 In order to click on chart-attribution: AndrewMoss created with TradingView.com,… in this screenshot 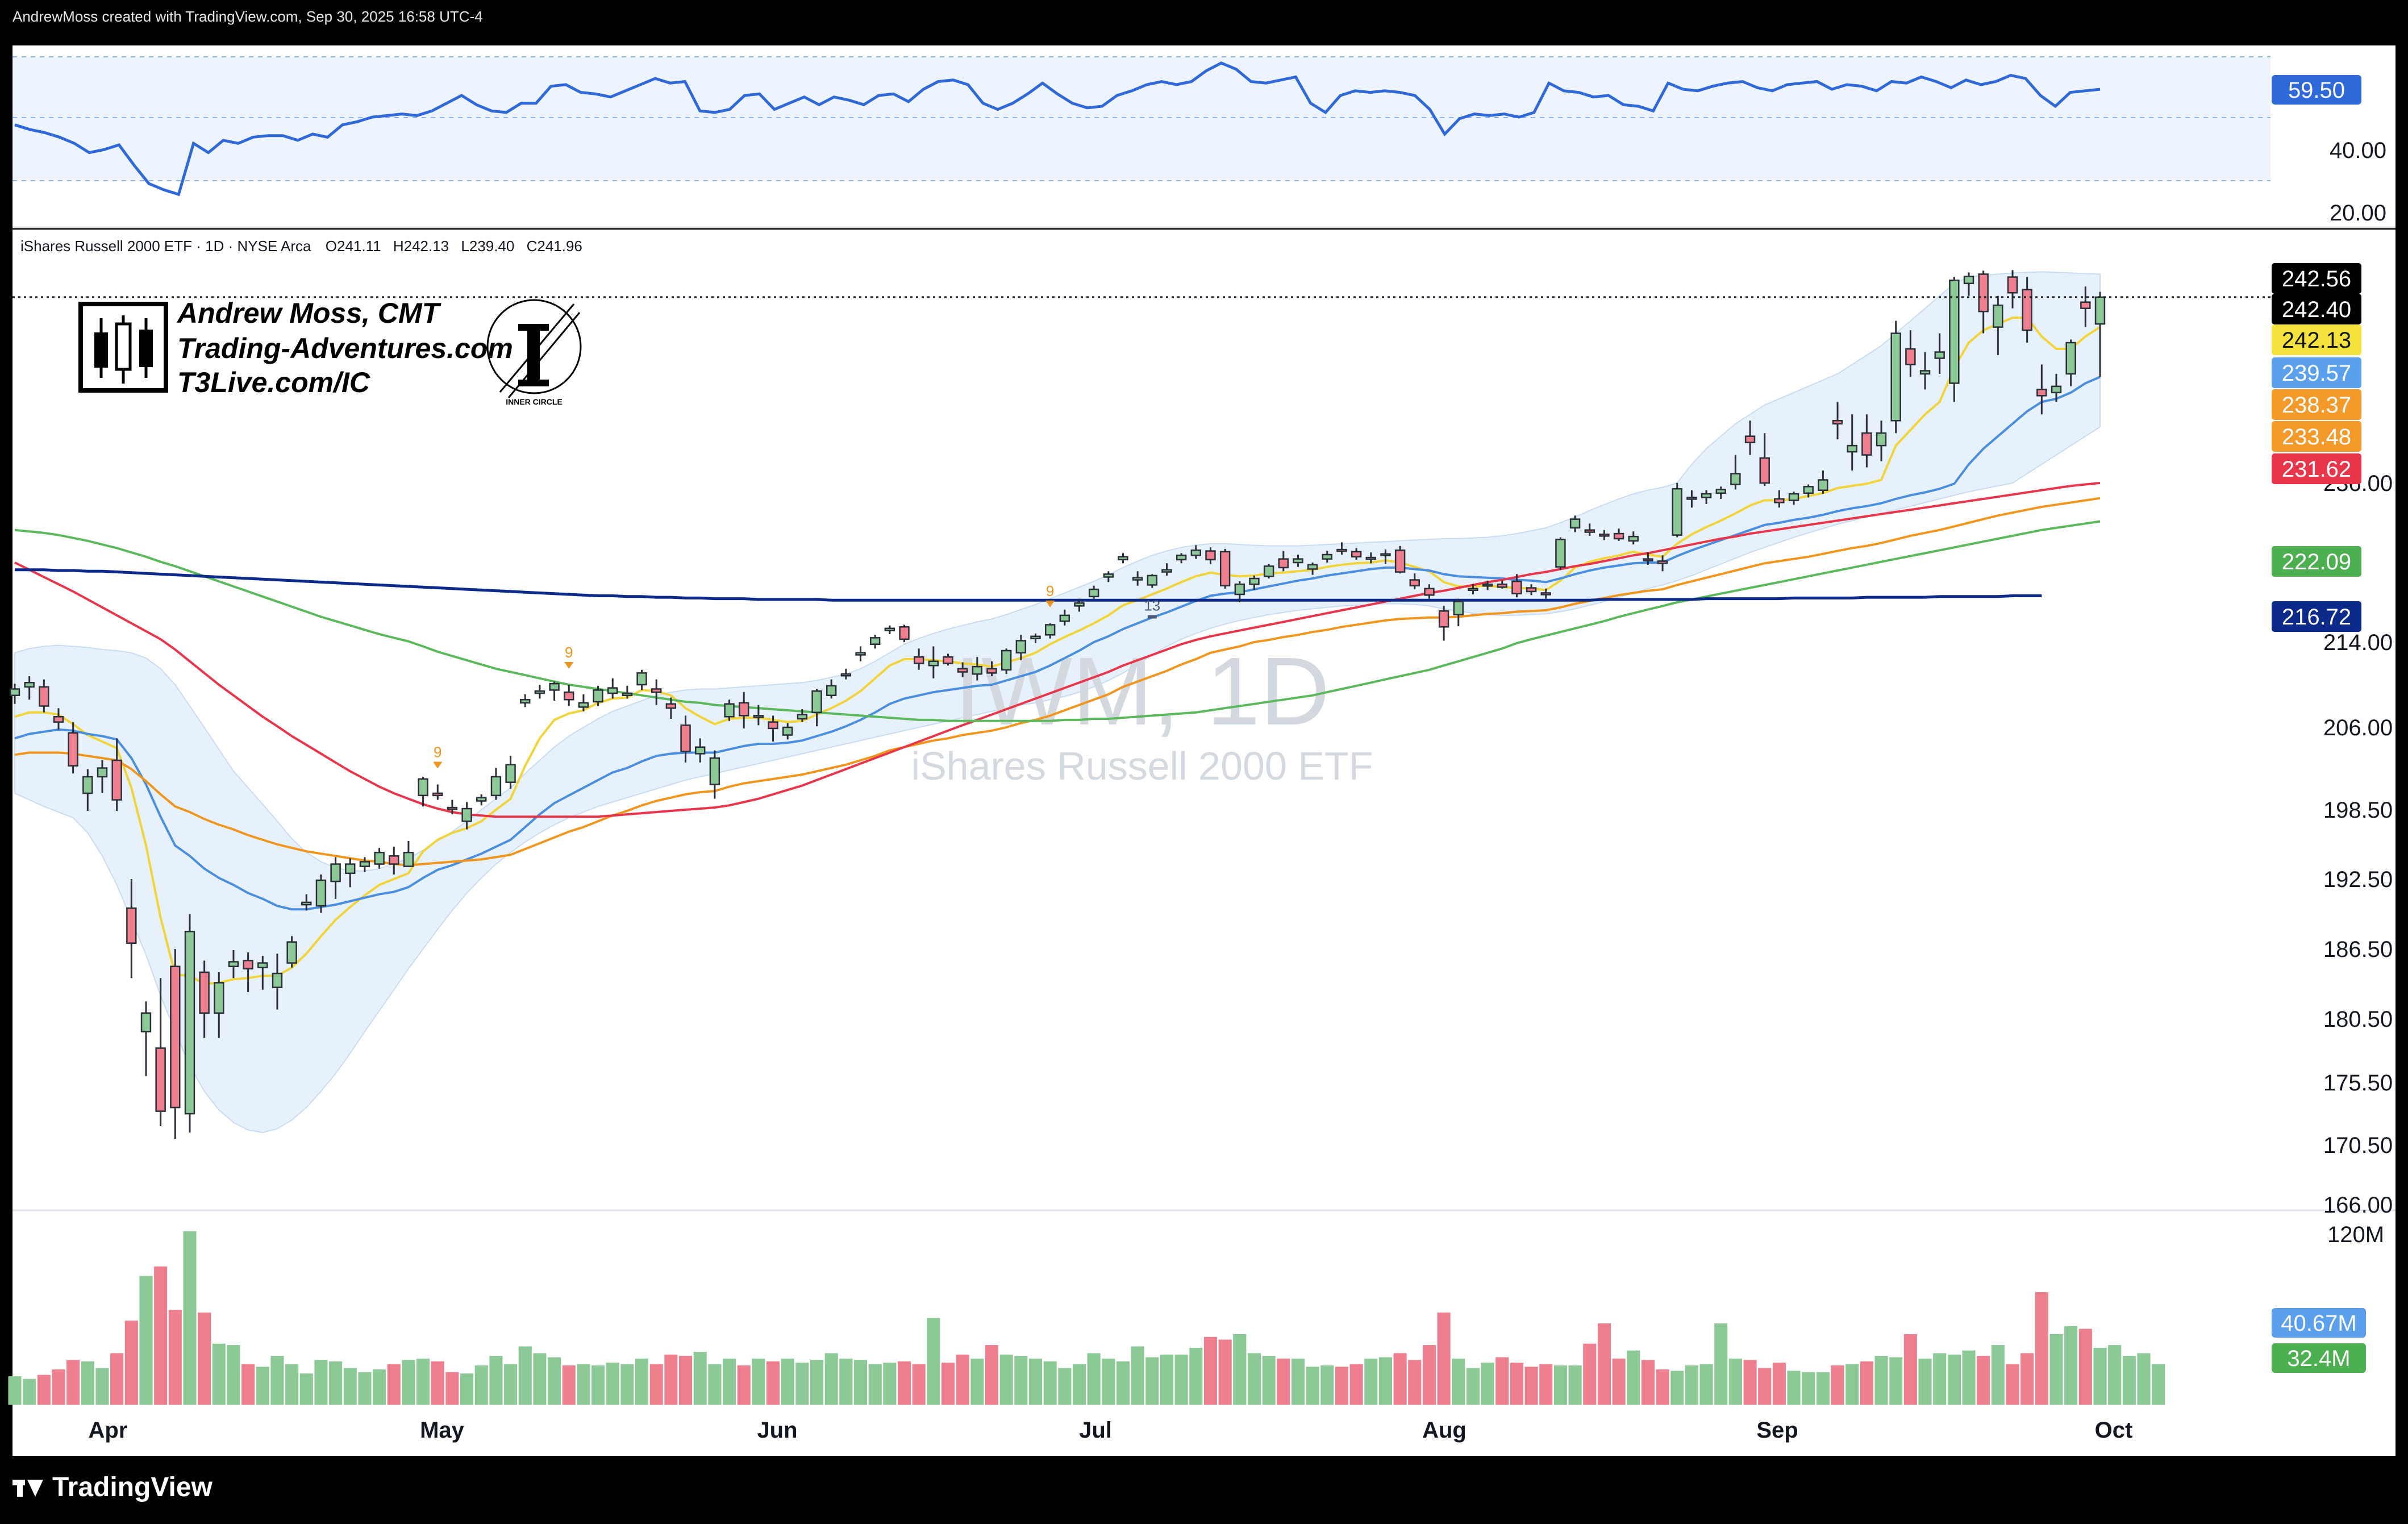, I will do `click(248, 16)`.